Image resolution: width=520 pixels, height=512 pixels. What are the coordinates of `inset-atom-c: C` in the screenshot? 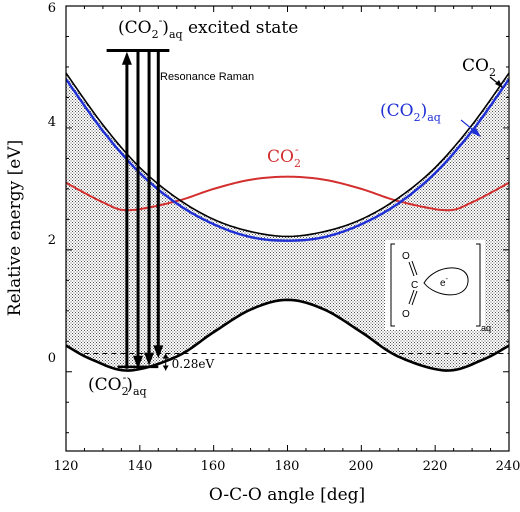 It's located at (414, 285).